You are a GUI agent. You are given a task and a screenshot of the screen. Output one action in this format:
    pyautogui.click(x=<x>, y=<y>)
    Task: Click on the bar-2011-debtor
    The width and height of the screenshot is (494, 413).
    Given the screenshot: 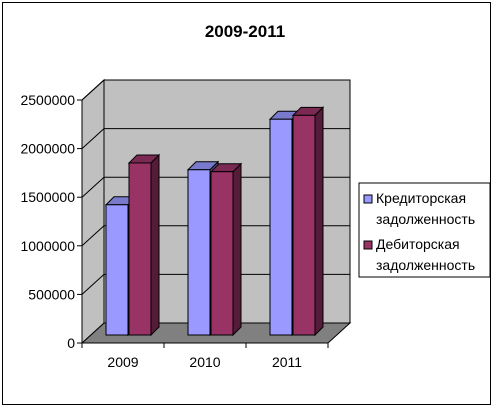 What is the action you would take?
    pyautogui.click(x=308, y=221)
    